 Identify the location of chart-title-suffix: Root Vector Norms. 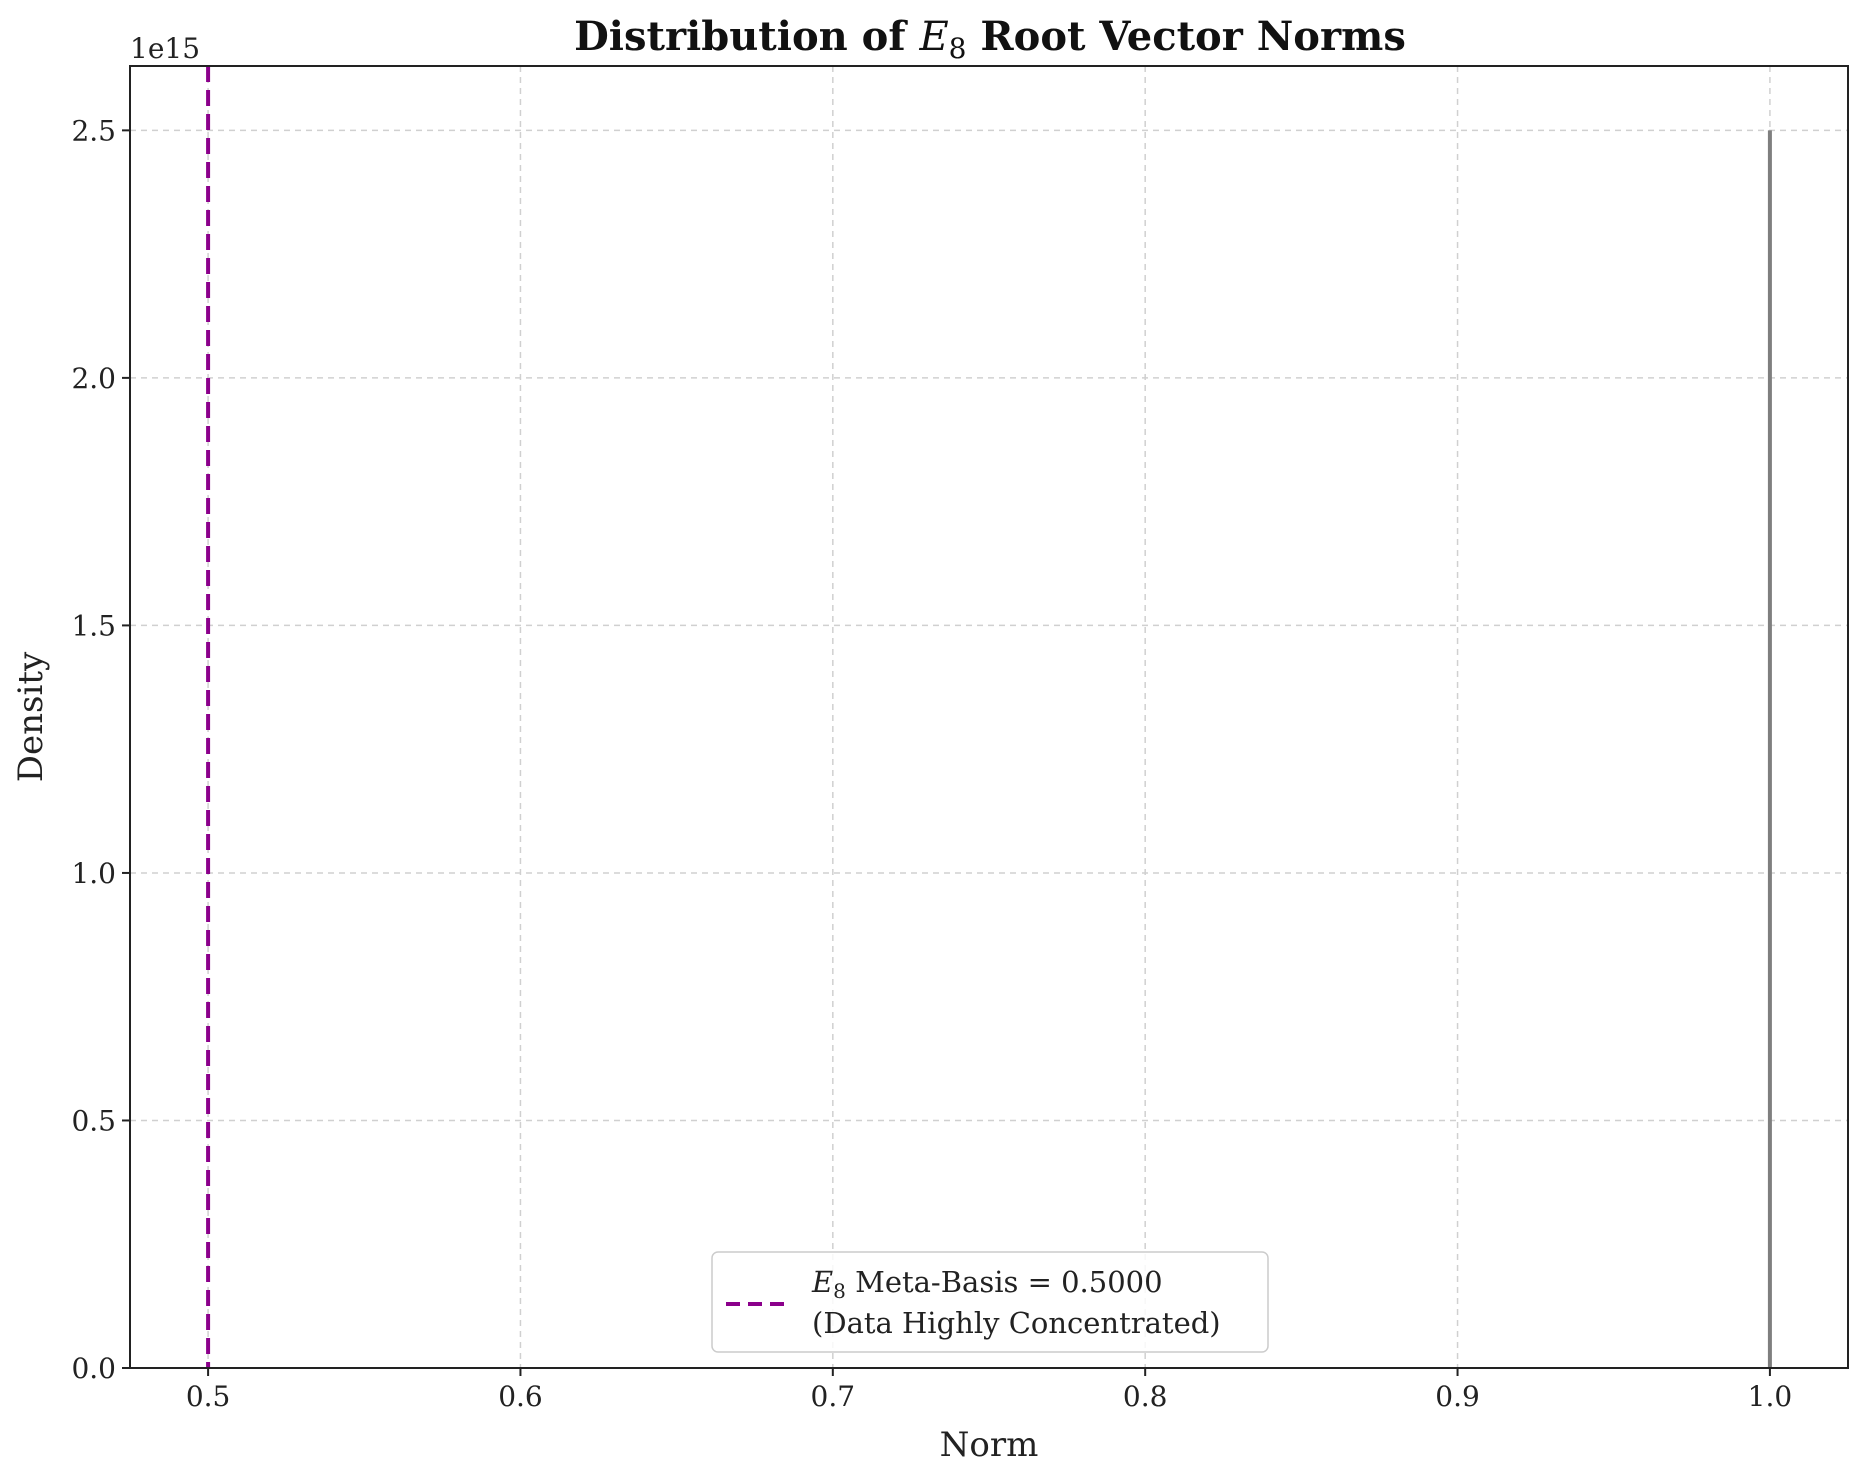
(1185, 36).